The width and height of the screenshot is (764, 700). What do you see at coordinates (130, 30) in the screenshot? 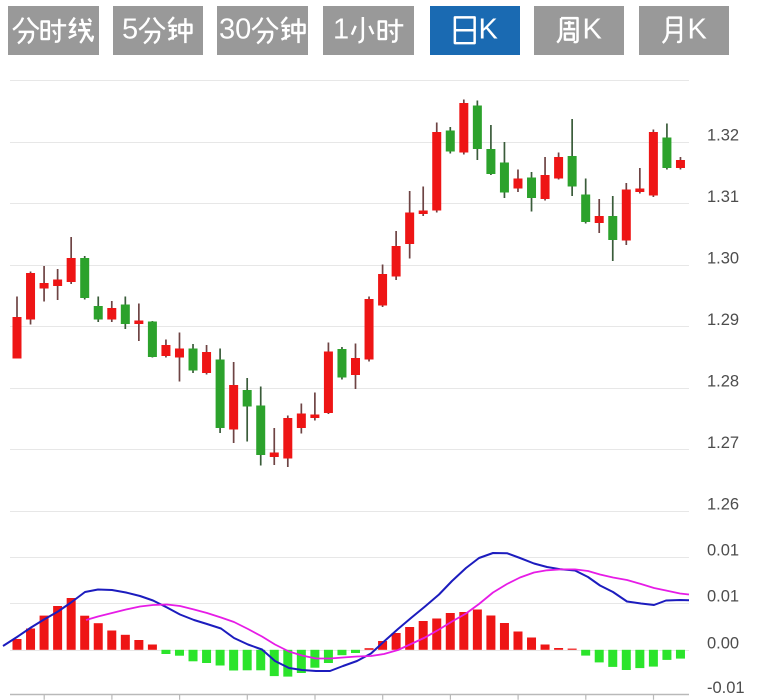
I see `svg-text: 5` at bounding box center [130, 30].